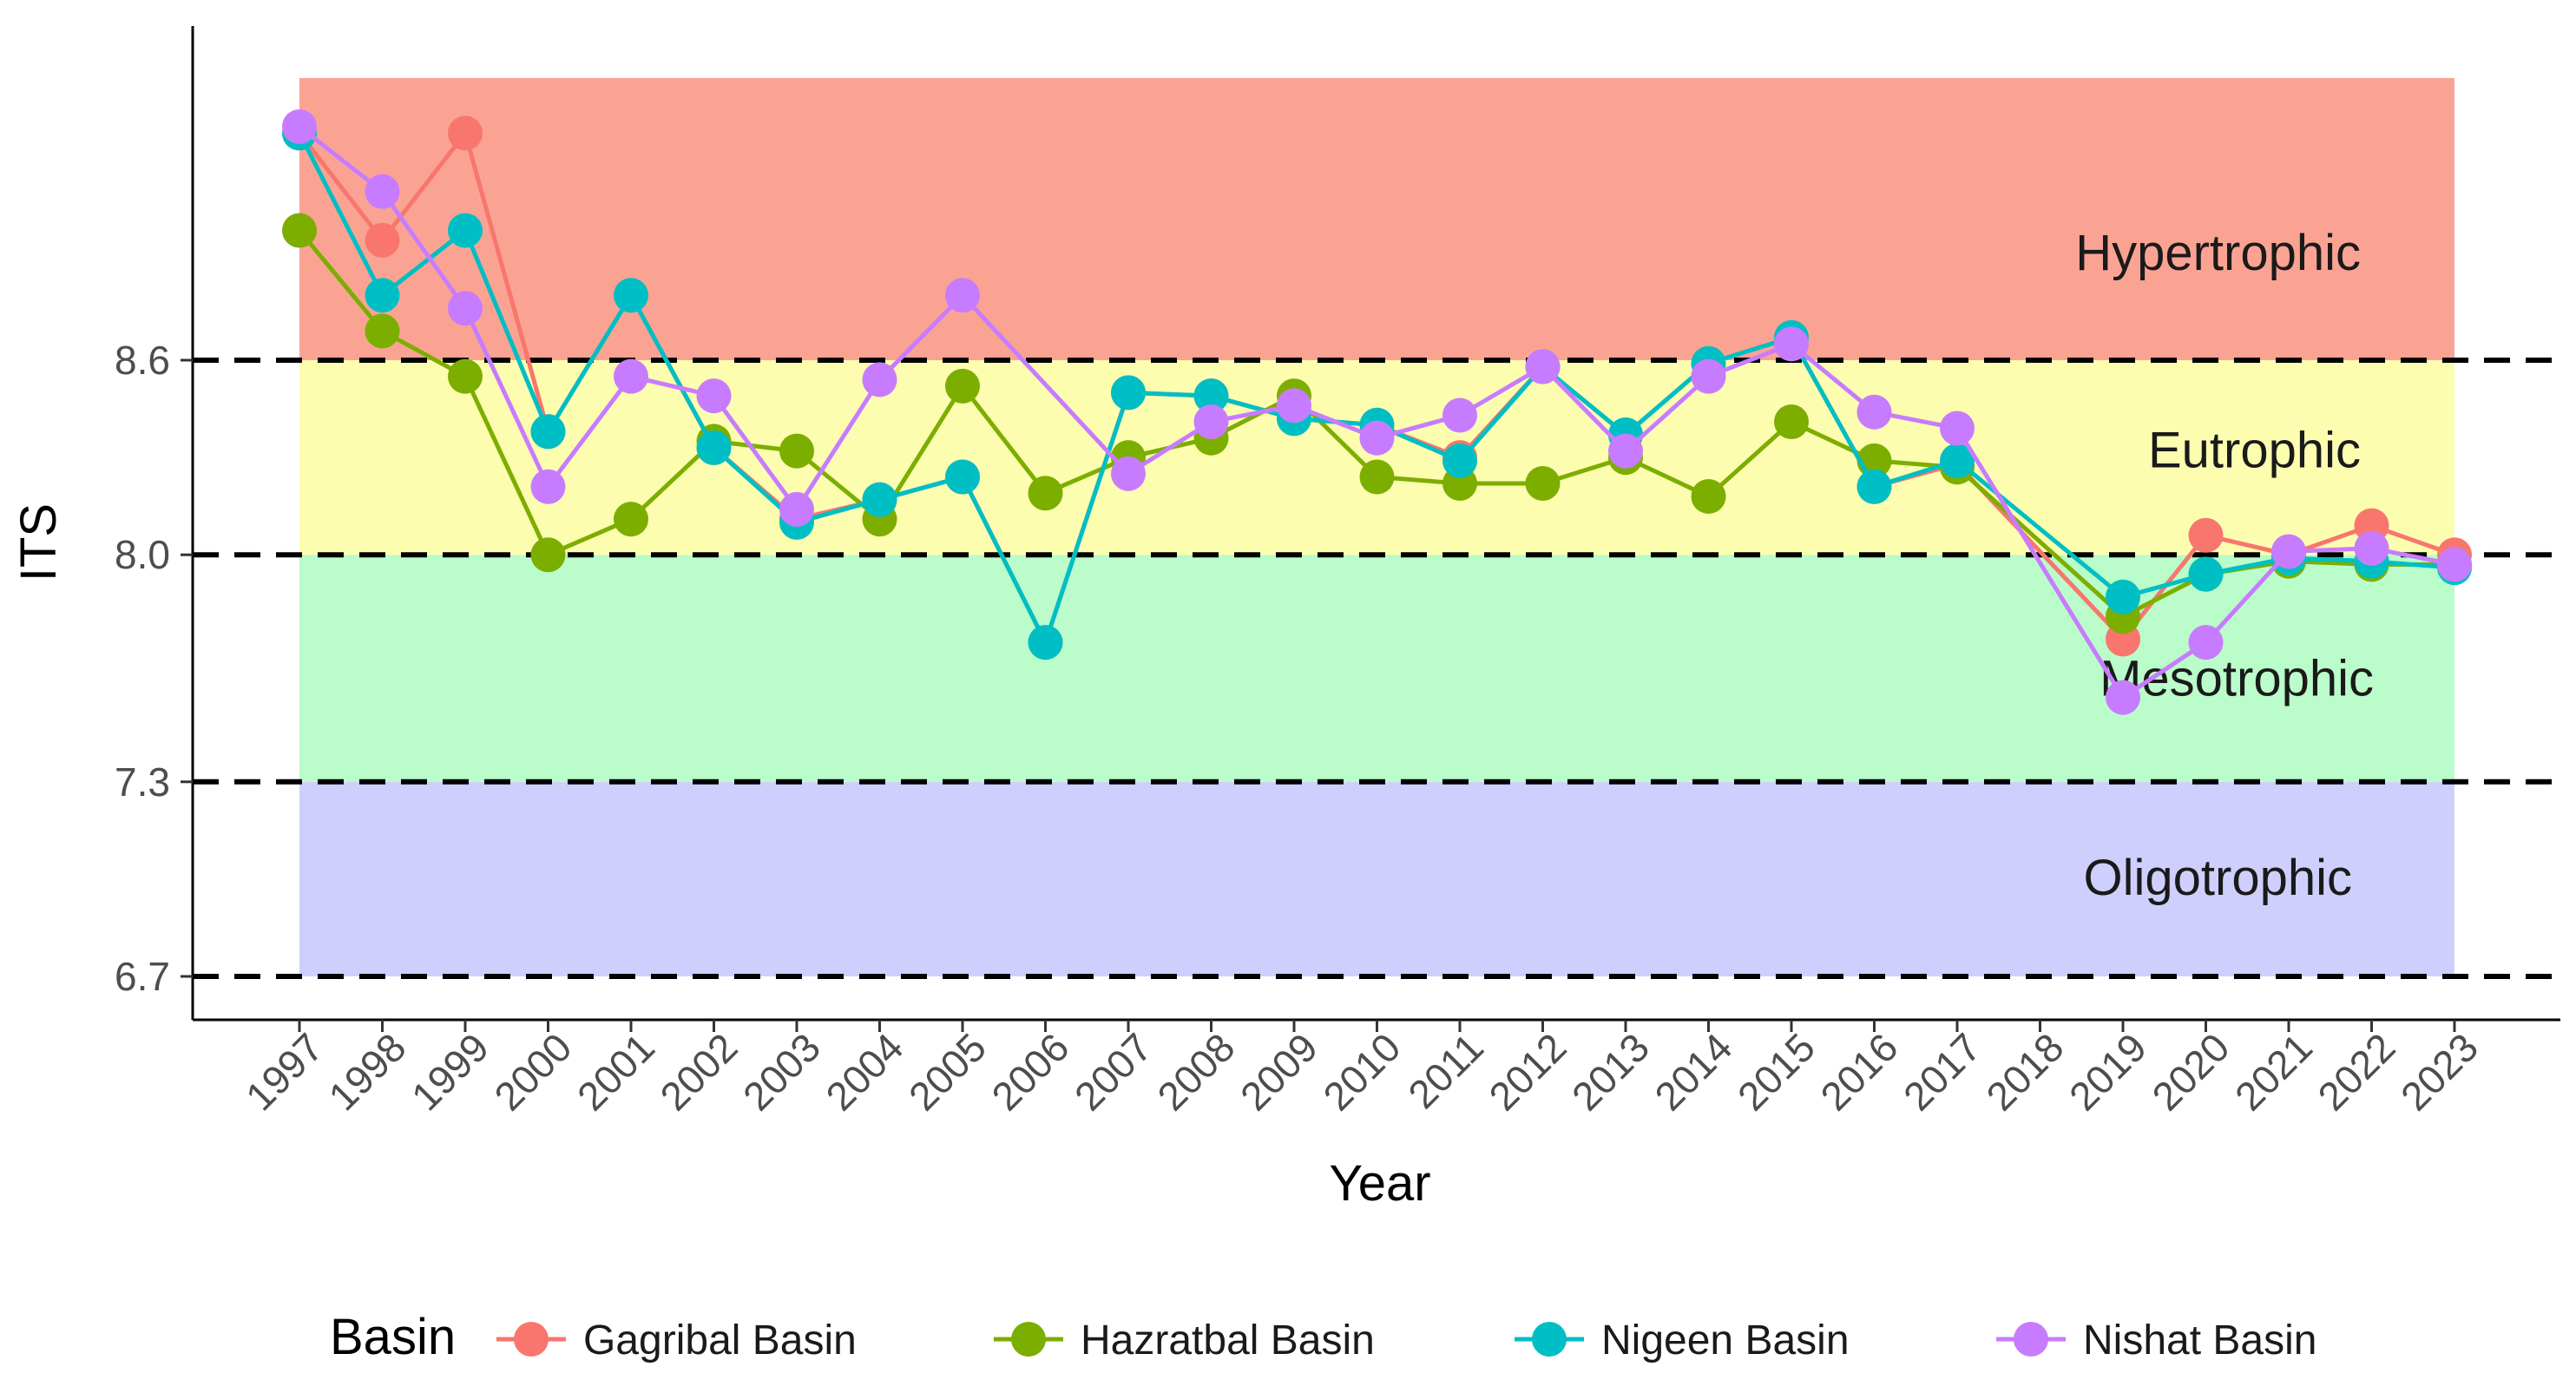 The width and height of the screenshot is (2576, 1380). Describe the element at coordinates (393, 1337) in the screenshot. I see `legend-title: Basin` at that location.